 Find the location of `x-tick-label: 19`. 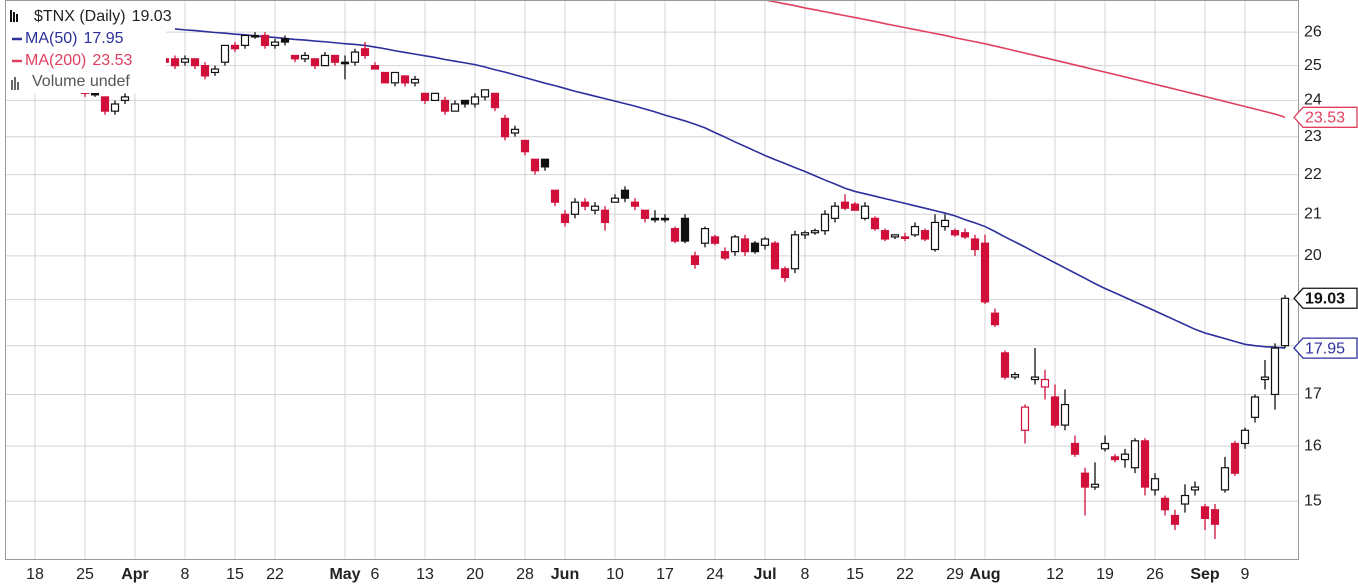

x-tick-label: 19 is located at coordinates (1105, 574).